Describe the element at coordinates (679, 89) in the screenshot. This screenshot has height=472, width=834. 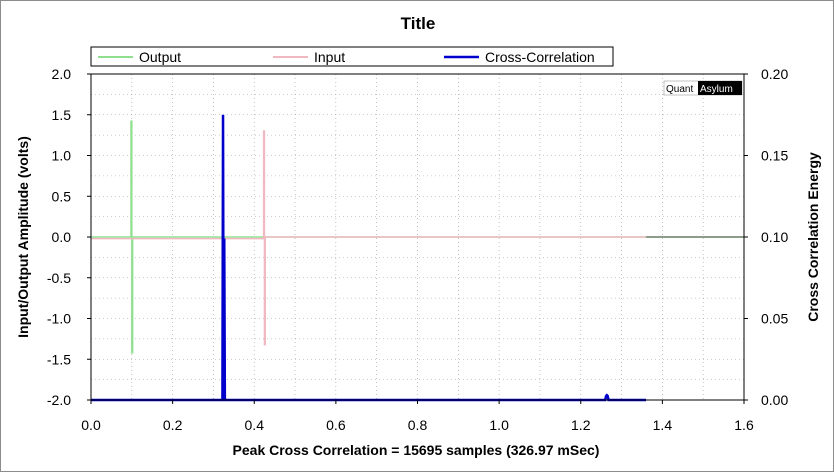
I see `watermark-left: Quant` at that location.